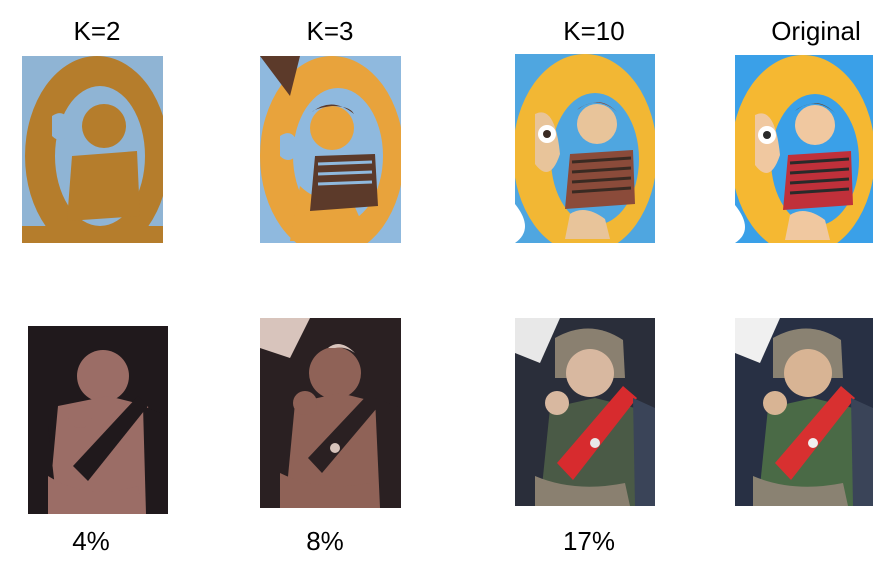  I want to click on row2-k3-graphic, so click(330, 413).